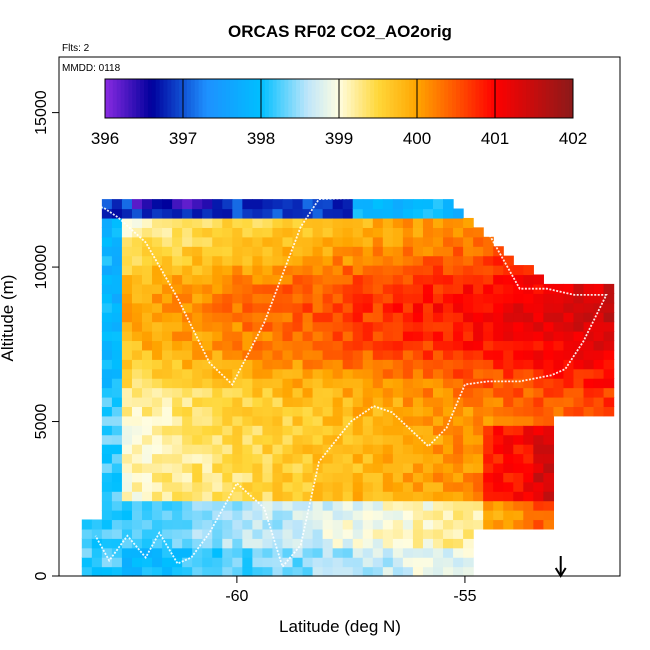  What do you see at coordinates (495, 138) in the screenshot?
I see `colorbar-tick-label: 401` at bounding box center [495, 138].